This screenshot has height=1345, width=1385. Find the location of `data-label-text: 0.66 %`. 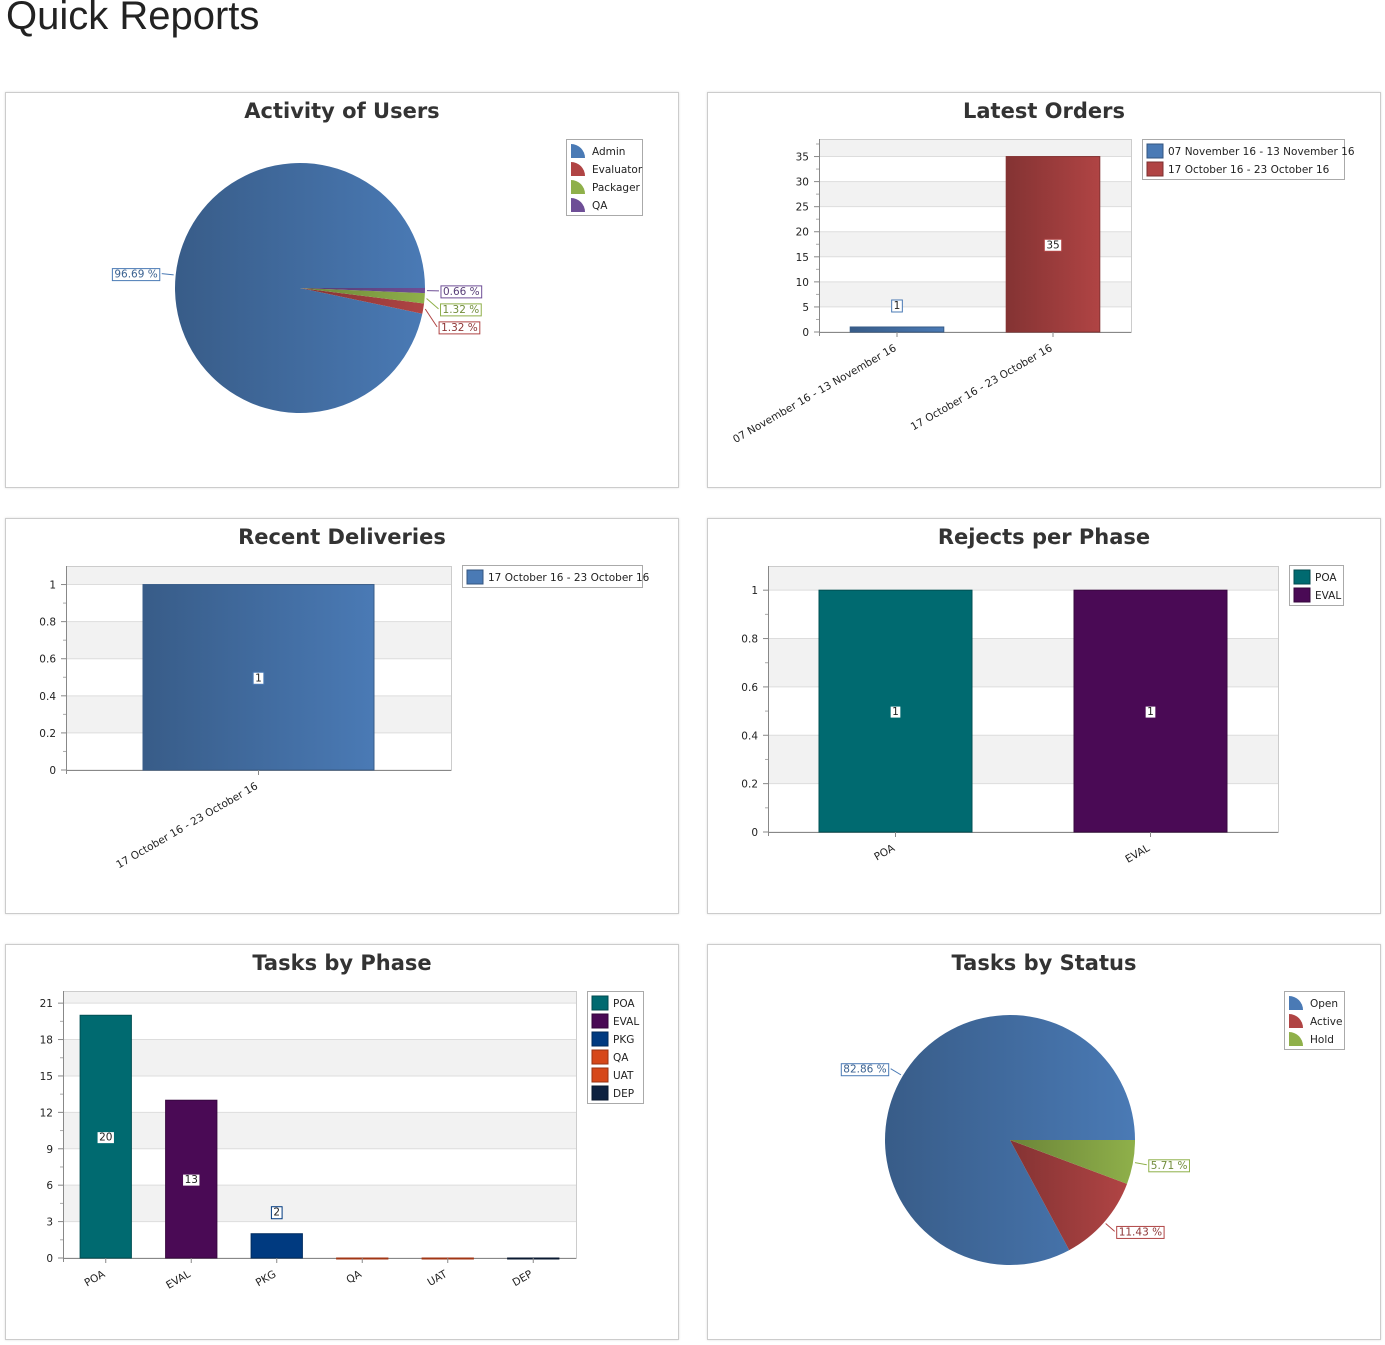

data-label-text: 0.66 % is located at coordinates (461, 292).